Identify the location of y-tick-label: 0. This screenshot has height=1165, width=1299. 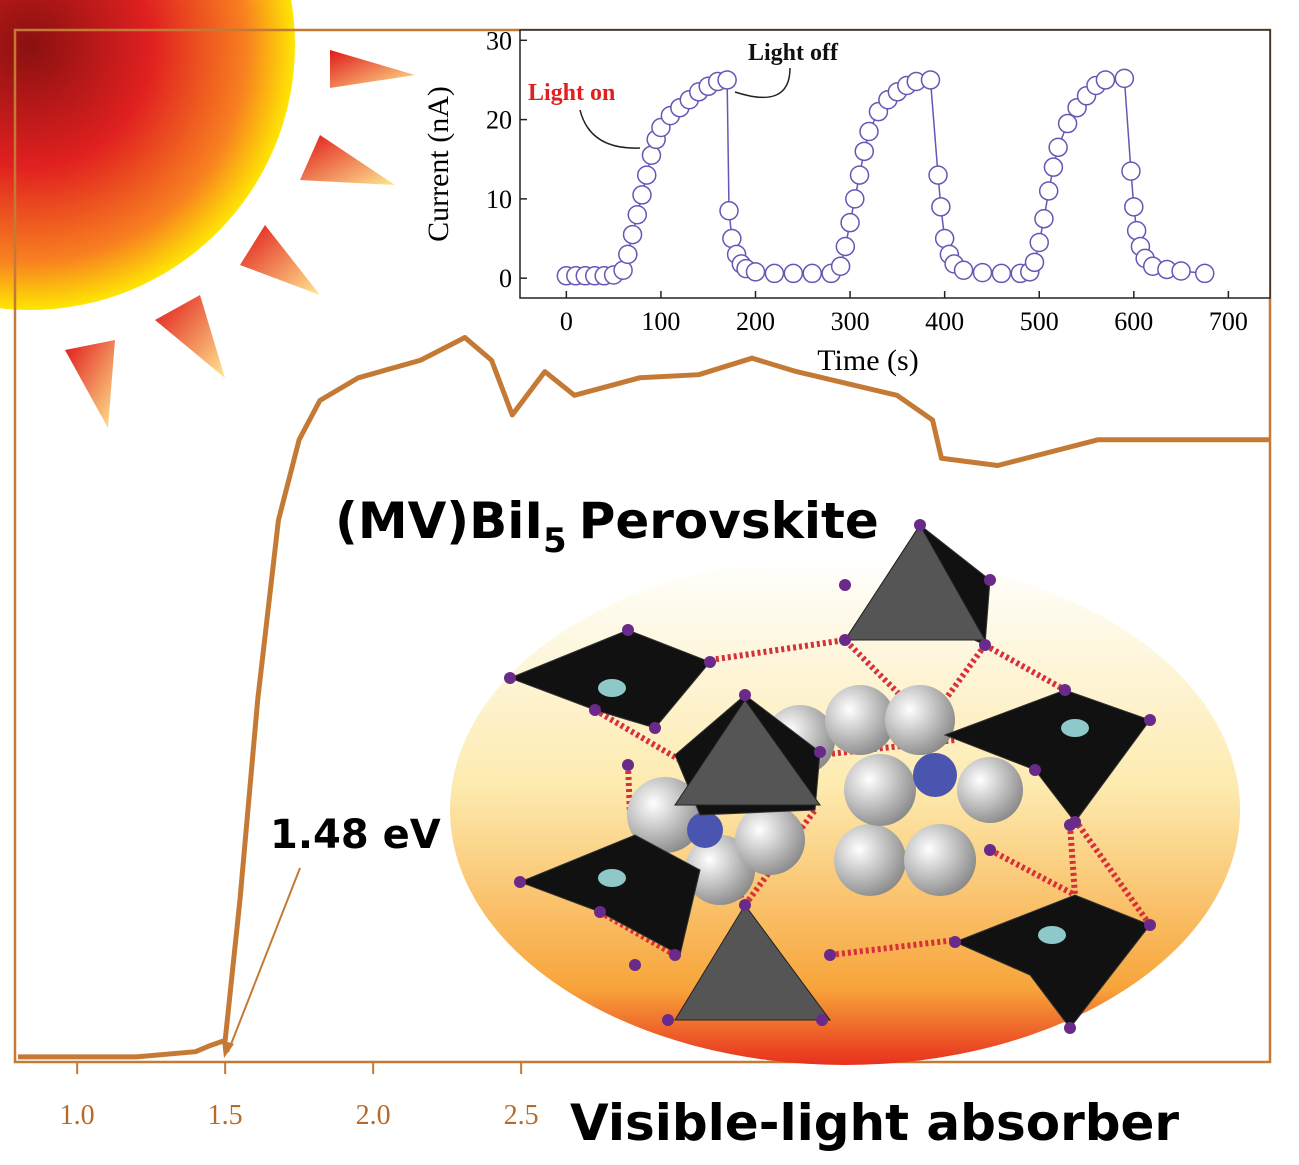
(505, 278).